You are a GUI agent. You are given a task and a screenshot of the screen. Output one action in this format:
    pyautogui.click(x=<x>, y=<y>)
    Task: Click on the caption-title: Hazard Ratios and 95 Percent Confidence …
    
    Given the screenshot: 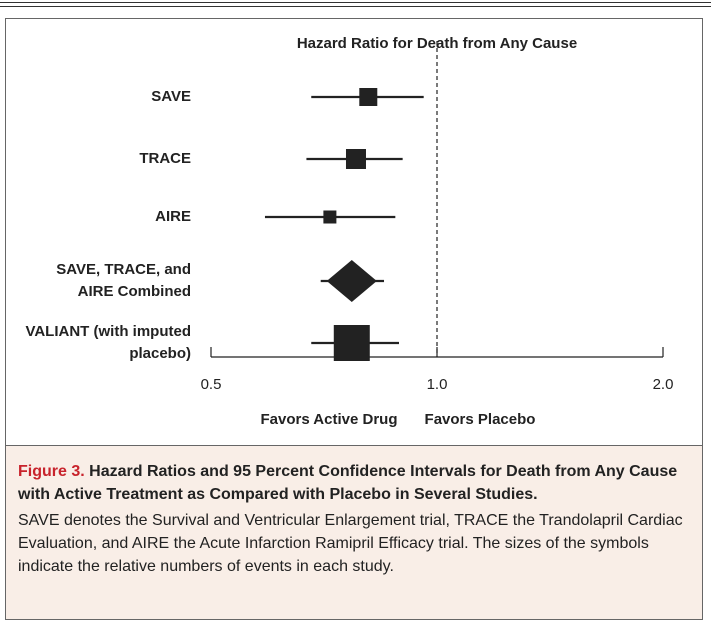 What is the action you would take?
    pyautogui.click(x=348, y=483)
    